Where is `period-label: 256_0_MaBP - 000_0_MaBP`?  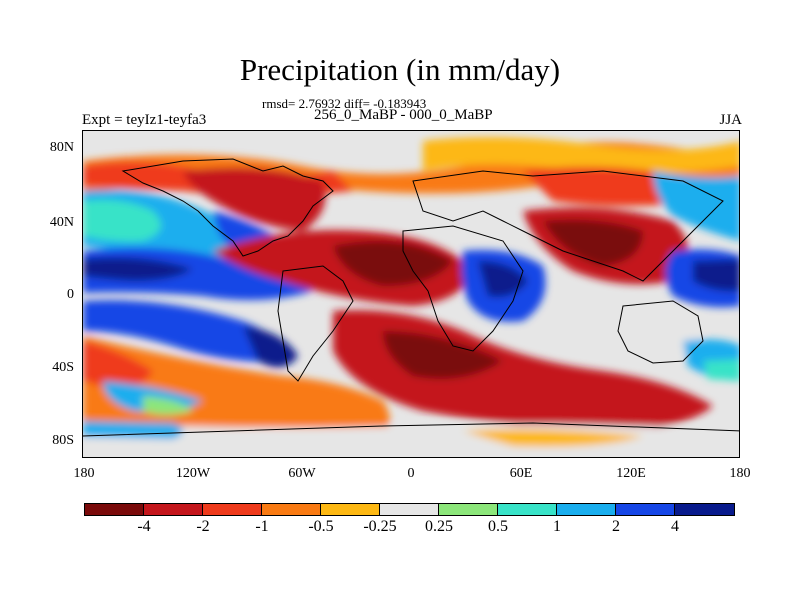
period-label: 256_0_MaBP - 000_0_MaBP is located at coordinates (403, 115).